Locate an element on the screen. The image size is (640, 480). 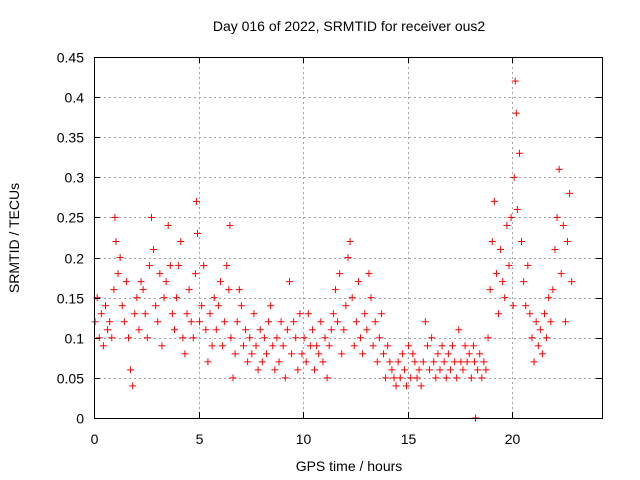
y-tick-label: 0.3 is located at coordinates (75, 178).